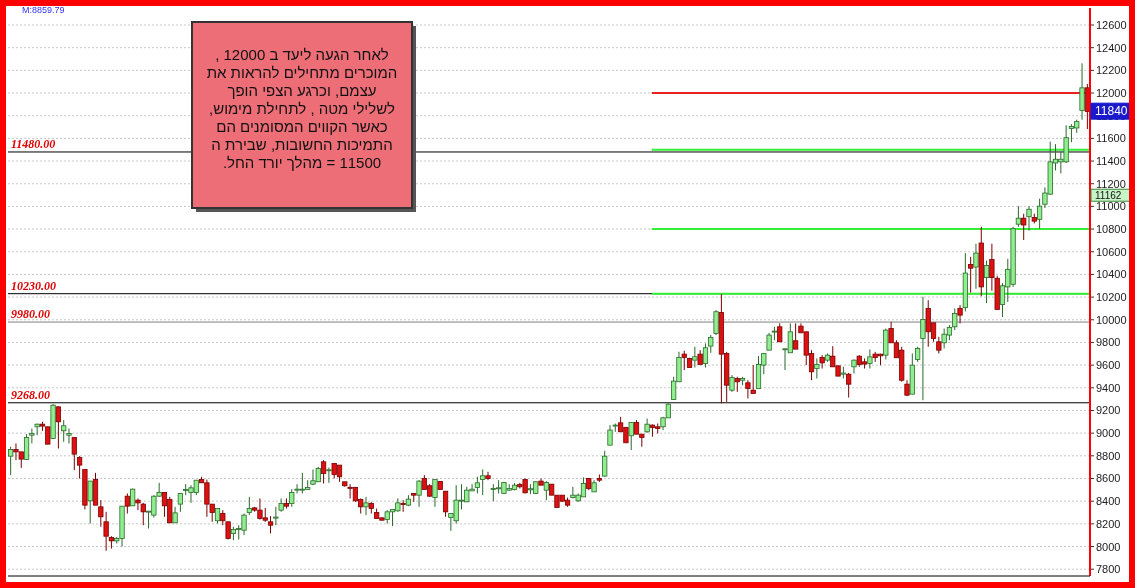  I want to click on y-tick-label: 11200, so click(1111, 183).